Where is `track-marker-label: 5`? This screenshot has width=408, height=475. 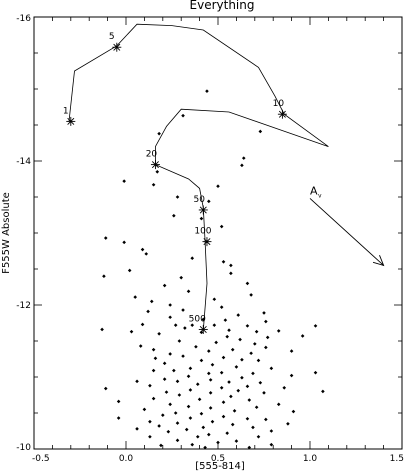 track-marker-label: 5 is located at coordinates (112, 37).